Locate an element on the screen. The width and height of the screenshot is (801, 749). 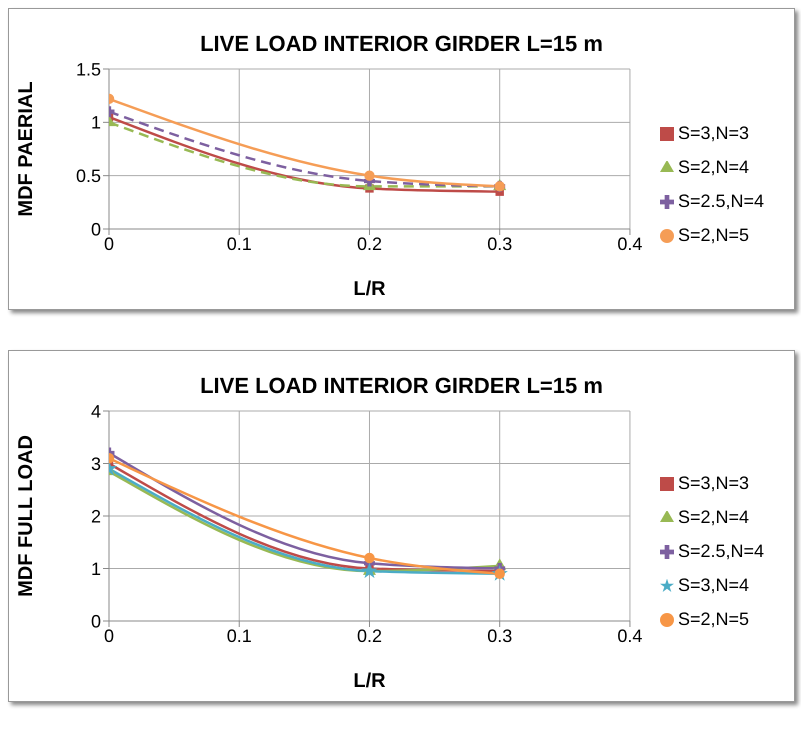
legend-label: S=3,N=4 is located at coordinates (713, 585).